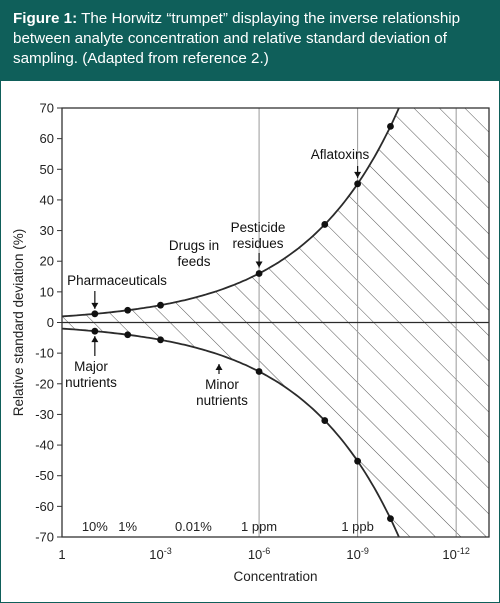 This screenshot has width=500, height=603. Describe the element at coordinates (50, 322) in the screenshot. I see `y-tick-label: 0` at that location.